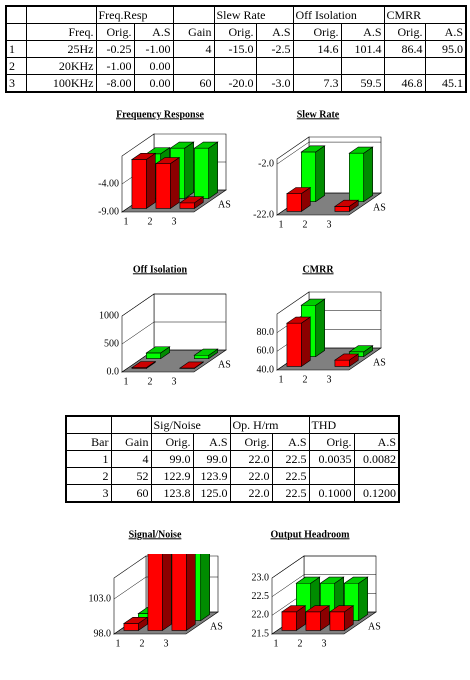 Image resolution: width=470 pixels, height=680 pixels. I want to click on group-header: Off Isolation, so click(338, 14).